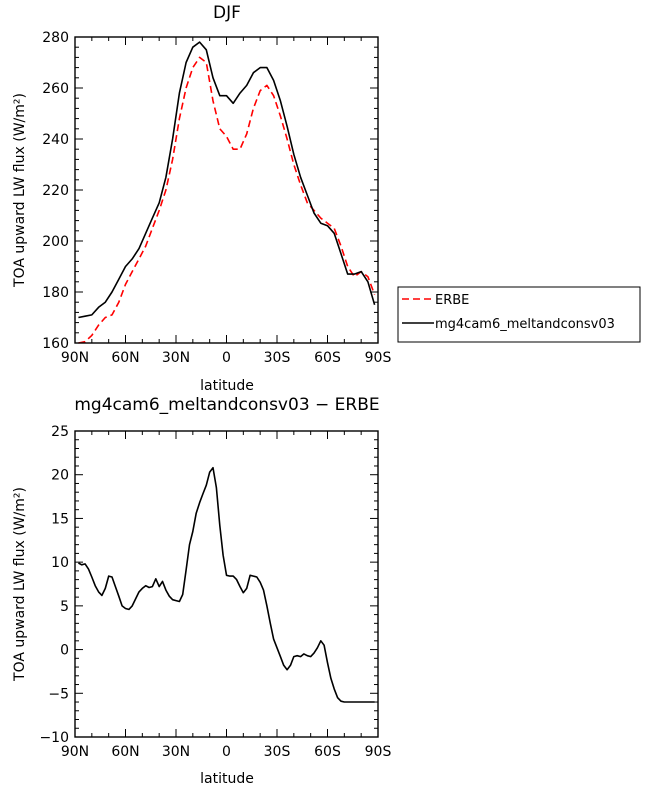 This screenshot has height=791, width=648. I want to click on y-tick-label: 160, so click(55, 344).